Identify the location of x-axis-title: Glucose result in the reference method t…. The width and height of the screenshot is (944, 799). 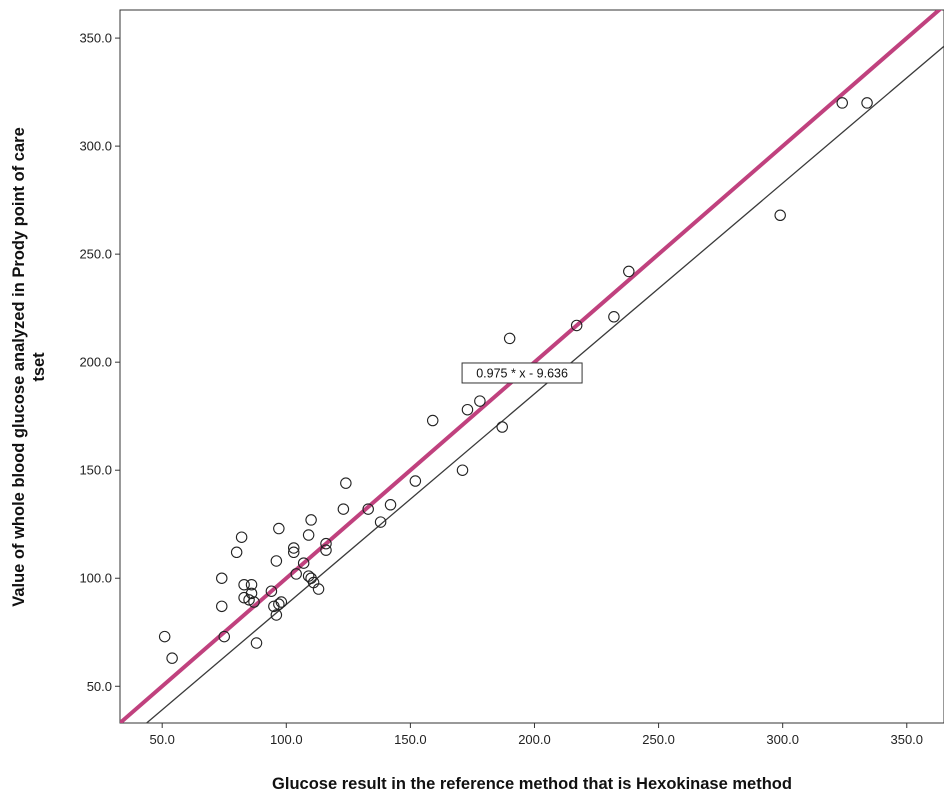
(532, 784).